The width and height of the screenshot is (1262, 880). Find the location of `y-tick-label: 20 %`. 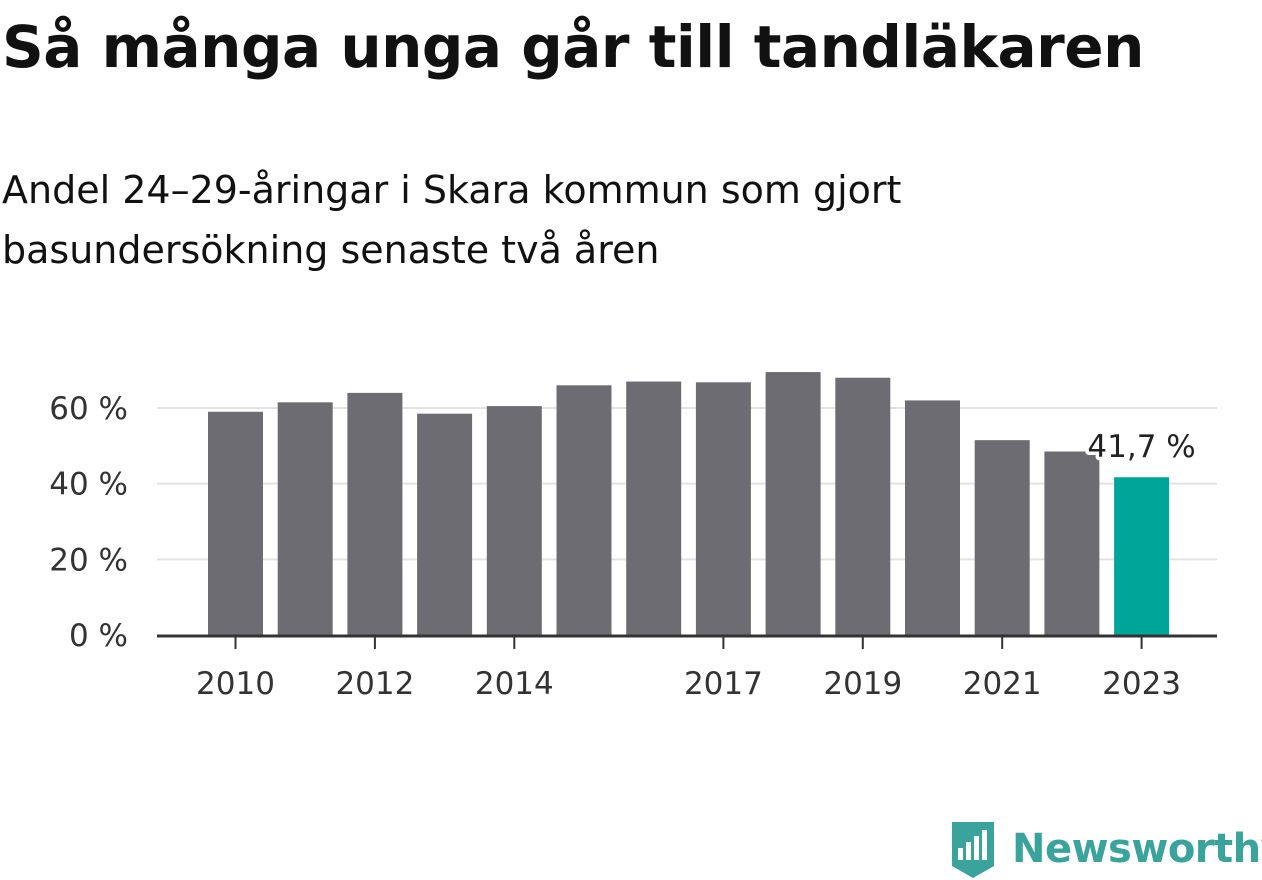

y-tick-label: 20 % is located at coordinates (88, 560).